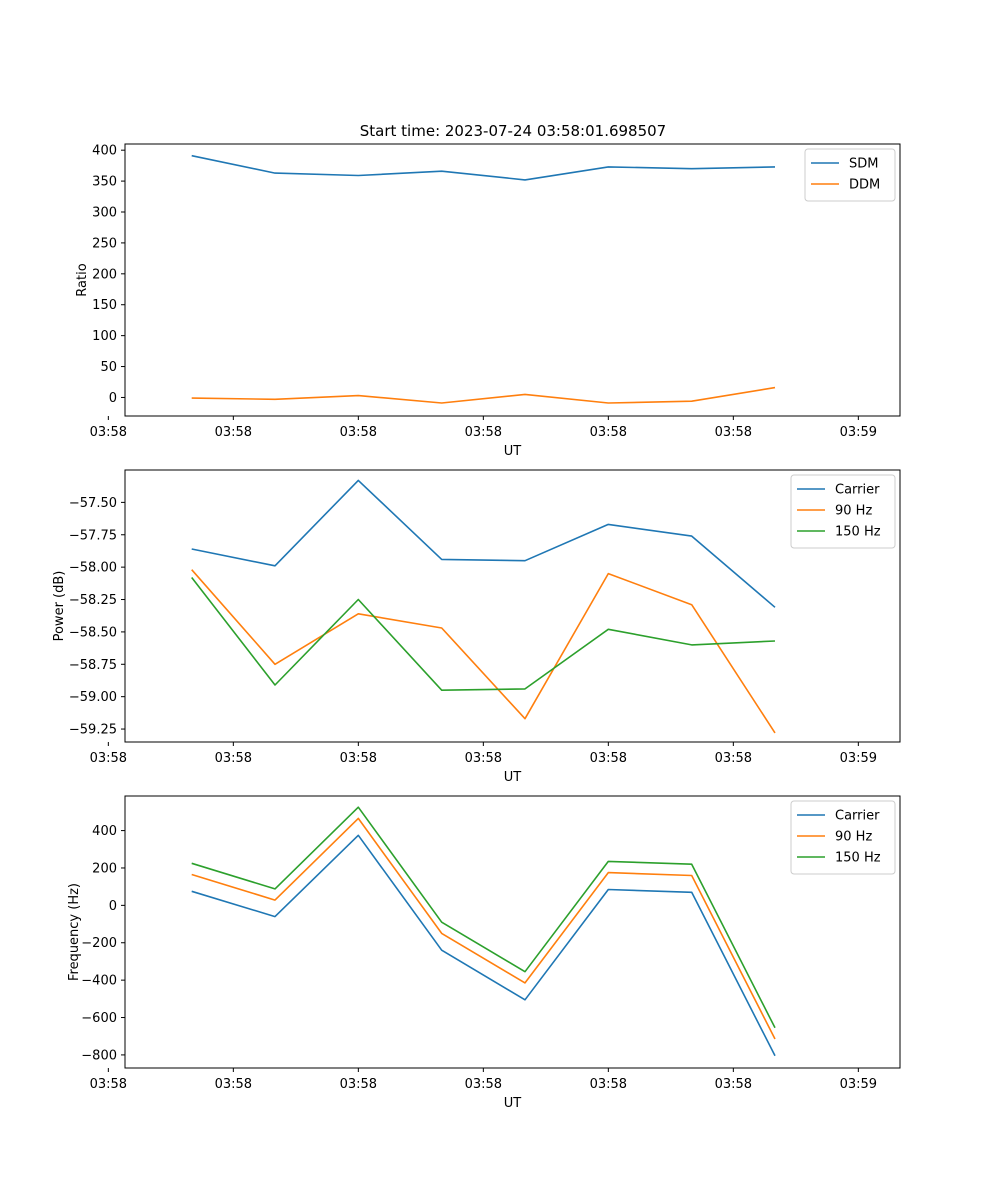 The width and height of the screenshot is (1000, 1200). What do you see at coordinates (104, 182) in the screenshot?
I see `y-tick-label: 350` at bounding box center [104, 182].